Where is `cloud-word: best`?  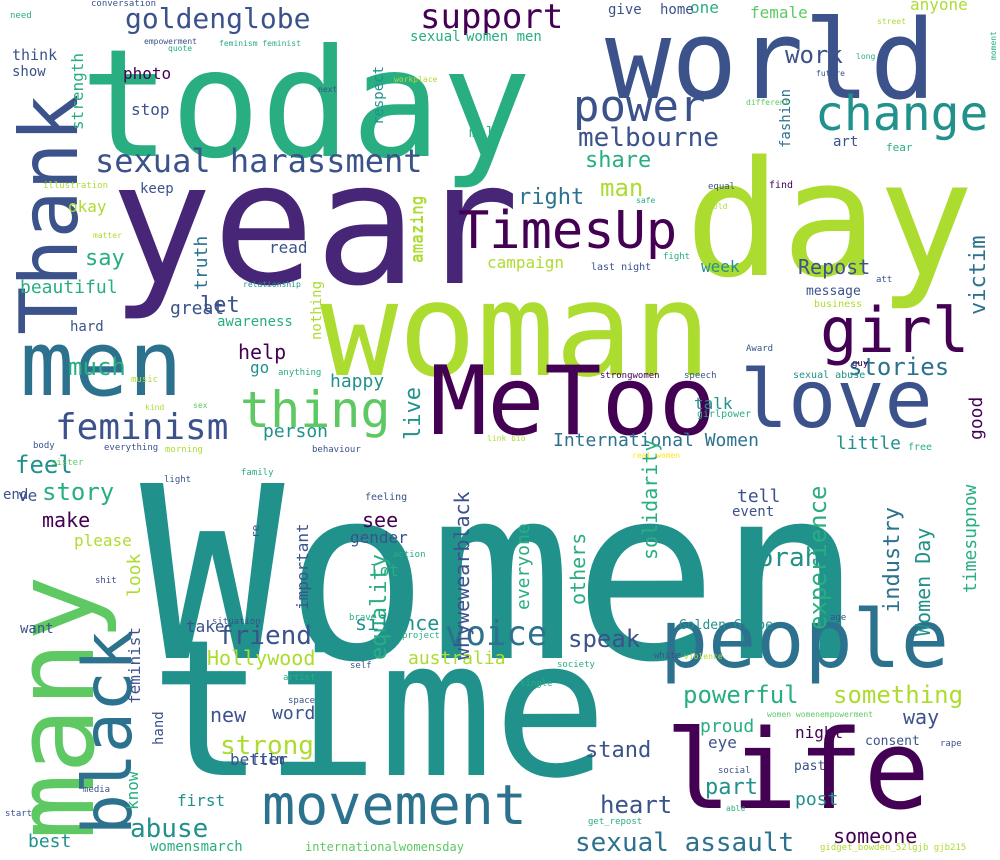 cloud-word: best is located at coordinates (50, 841).